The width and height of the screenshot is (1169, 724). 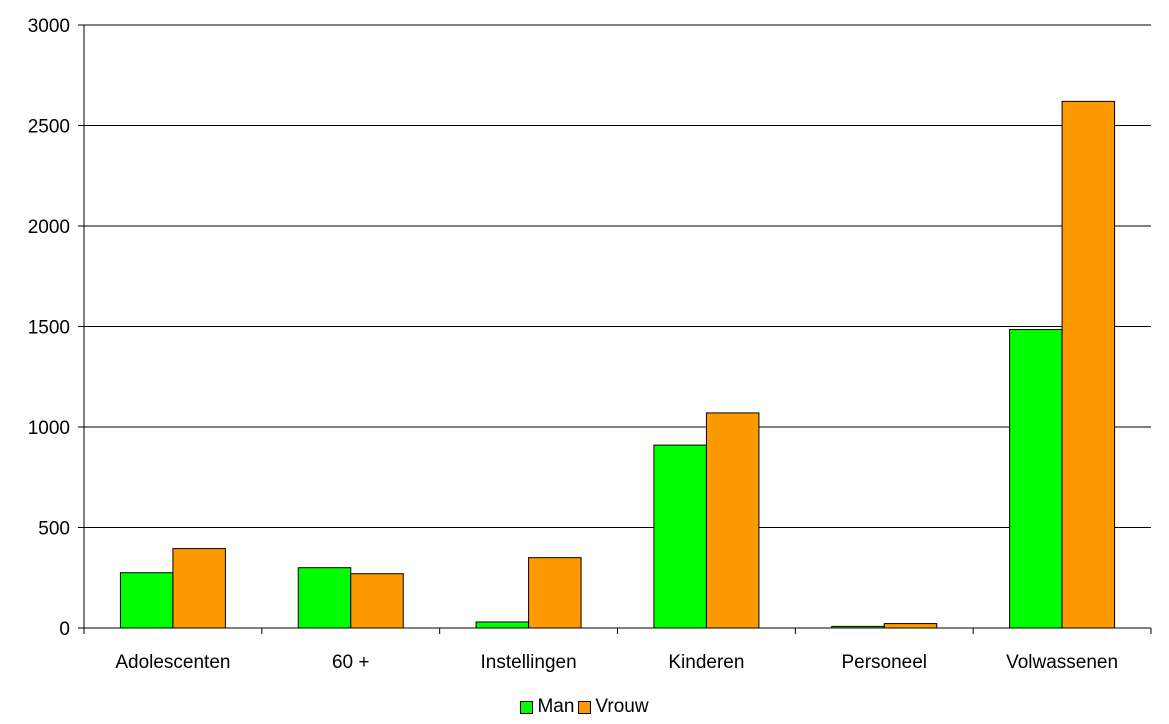 I want to click on legend-swatch-man, so click(x=527, y=707).